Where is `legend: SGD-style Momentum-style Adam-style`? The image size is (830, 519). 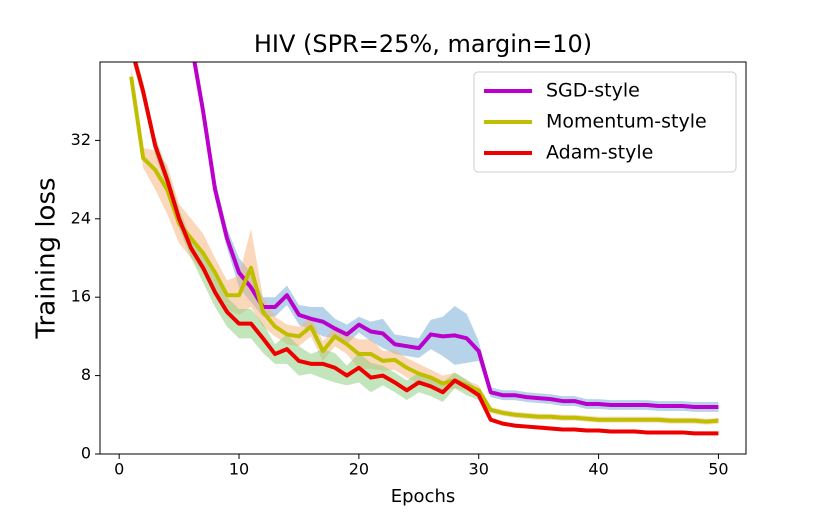 legend: SGD-style Momentum-style Adam-style is located at coordinates (605, 122).